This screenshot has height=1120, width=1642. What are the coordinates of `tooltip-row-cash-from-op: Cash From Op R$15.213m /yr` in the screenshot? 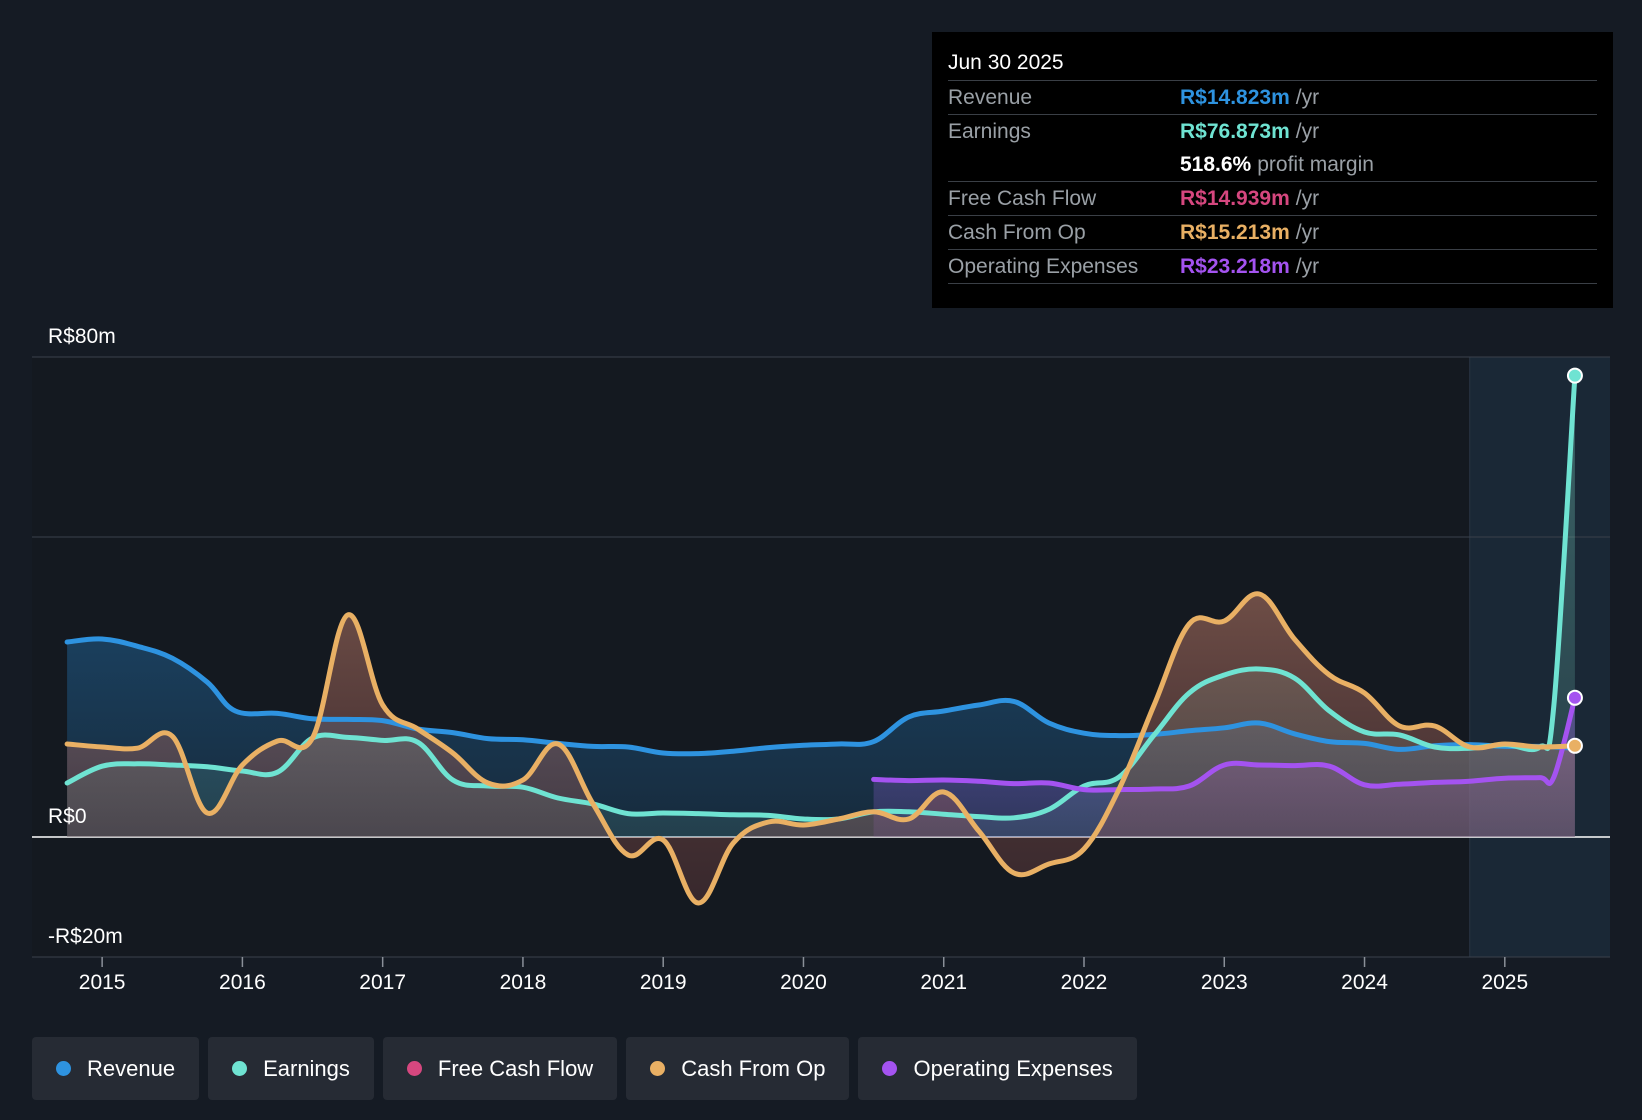 It's located at (1272, 232).